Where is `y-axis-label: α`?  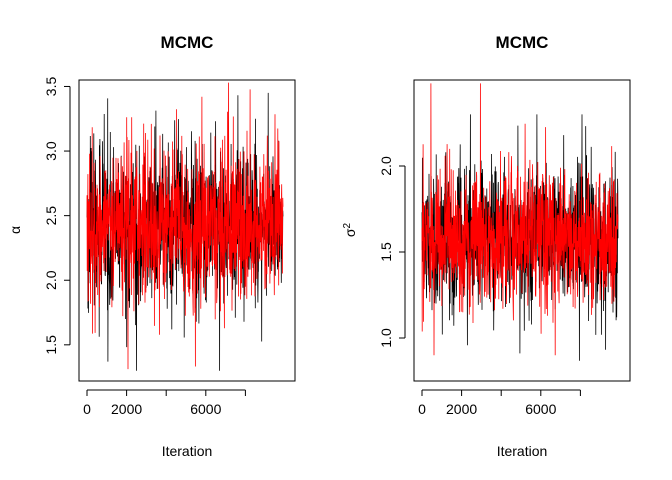
y-axis-label: α is located at coordinates (15, 230).